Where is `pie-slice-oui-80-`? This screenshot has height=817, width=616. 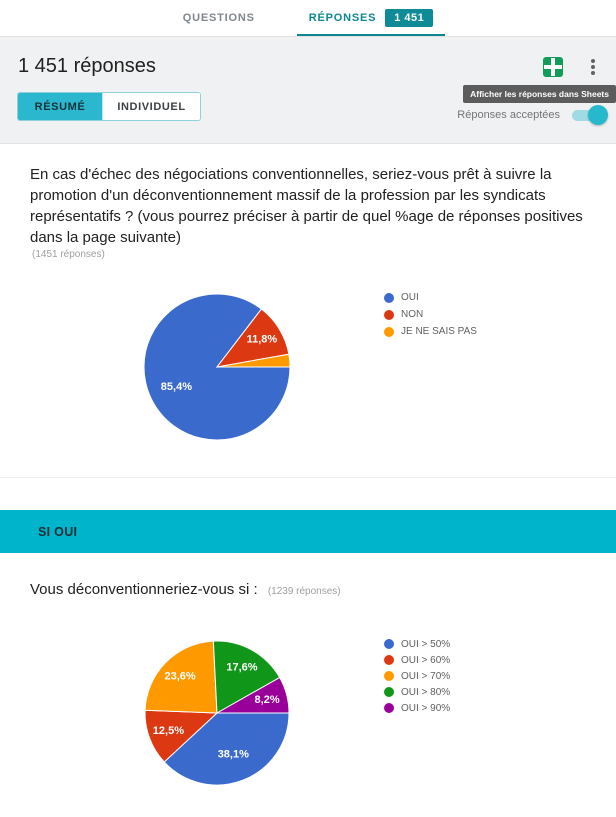
pie-slice-oui-80- is located at coordinates (246, 677).